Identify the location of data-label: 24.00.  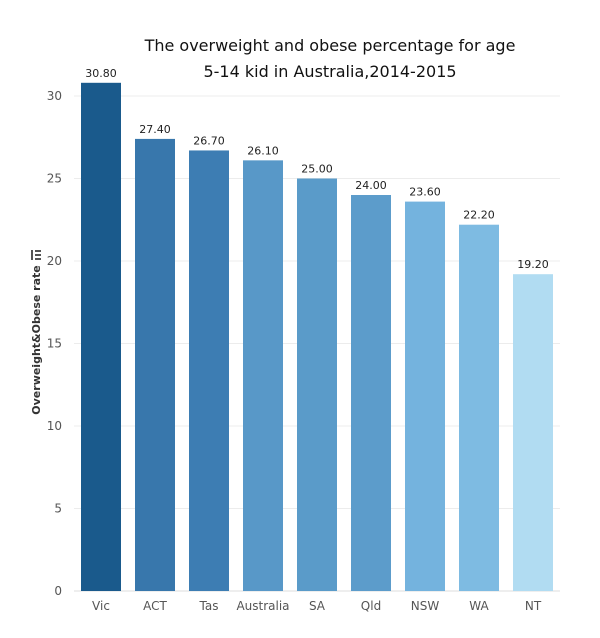
(371, 185).